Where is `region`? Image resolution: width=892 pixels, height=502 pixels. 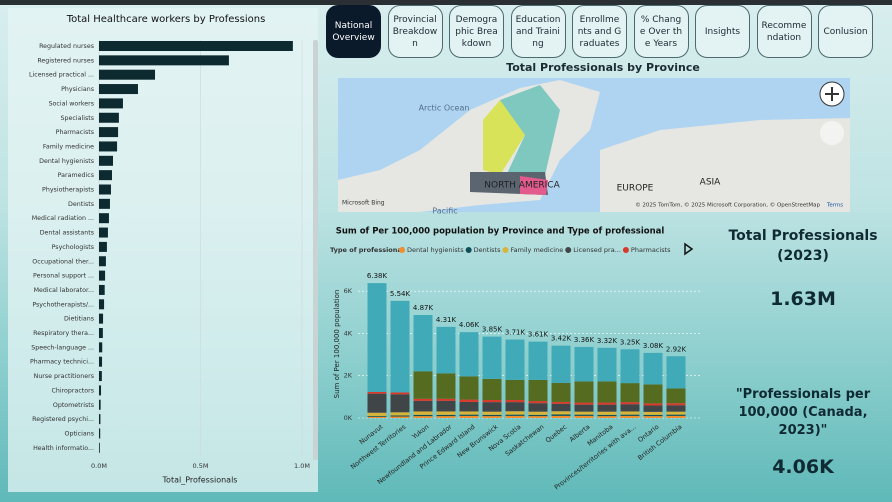 region is located at coordinates (534, 185).